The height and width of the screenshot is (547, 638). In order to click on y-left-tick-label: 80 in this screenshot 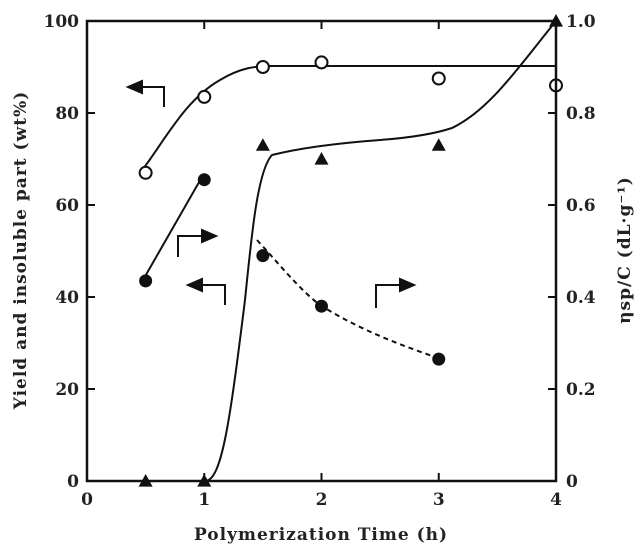, I will do `click(67, 114)`.